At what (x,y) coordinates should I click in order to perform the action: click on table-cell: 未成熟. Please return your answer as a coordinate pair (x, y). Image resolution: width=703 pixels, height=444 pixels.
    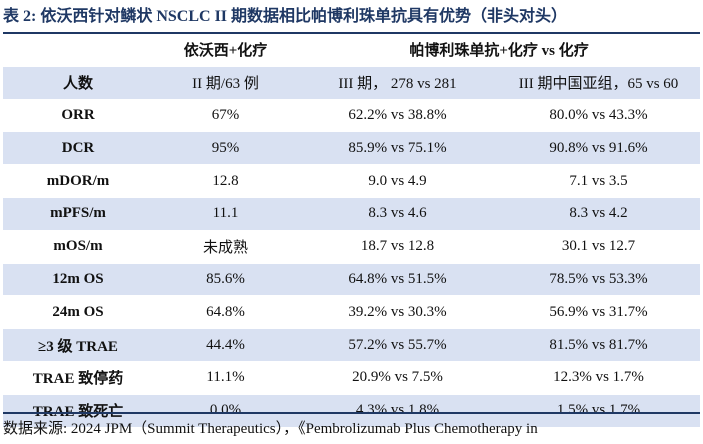
    Looking at the image, I should click on (225, 247).